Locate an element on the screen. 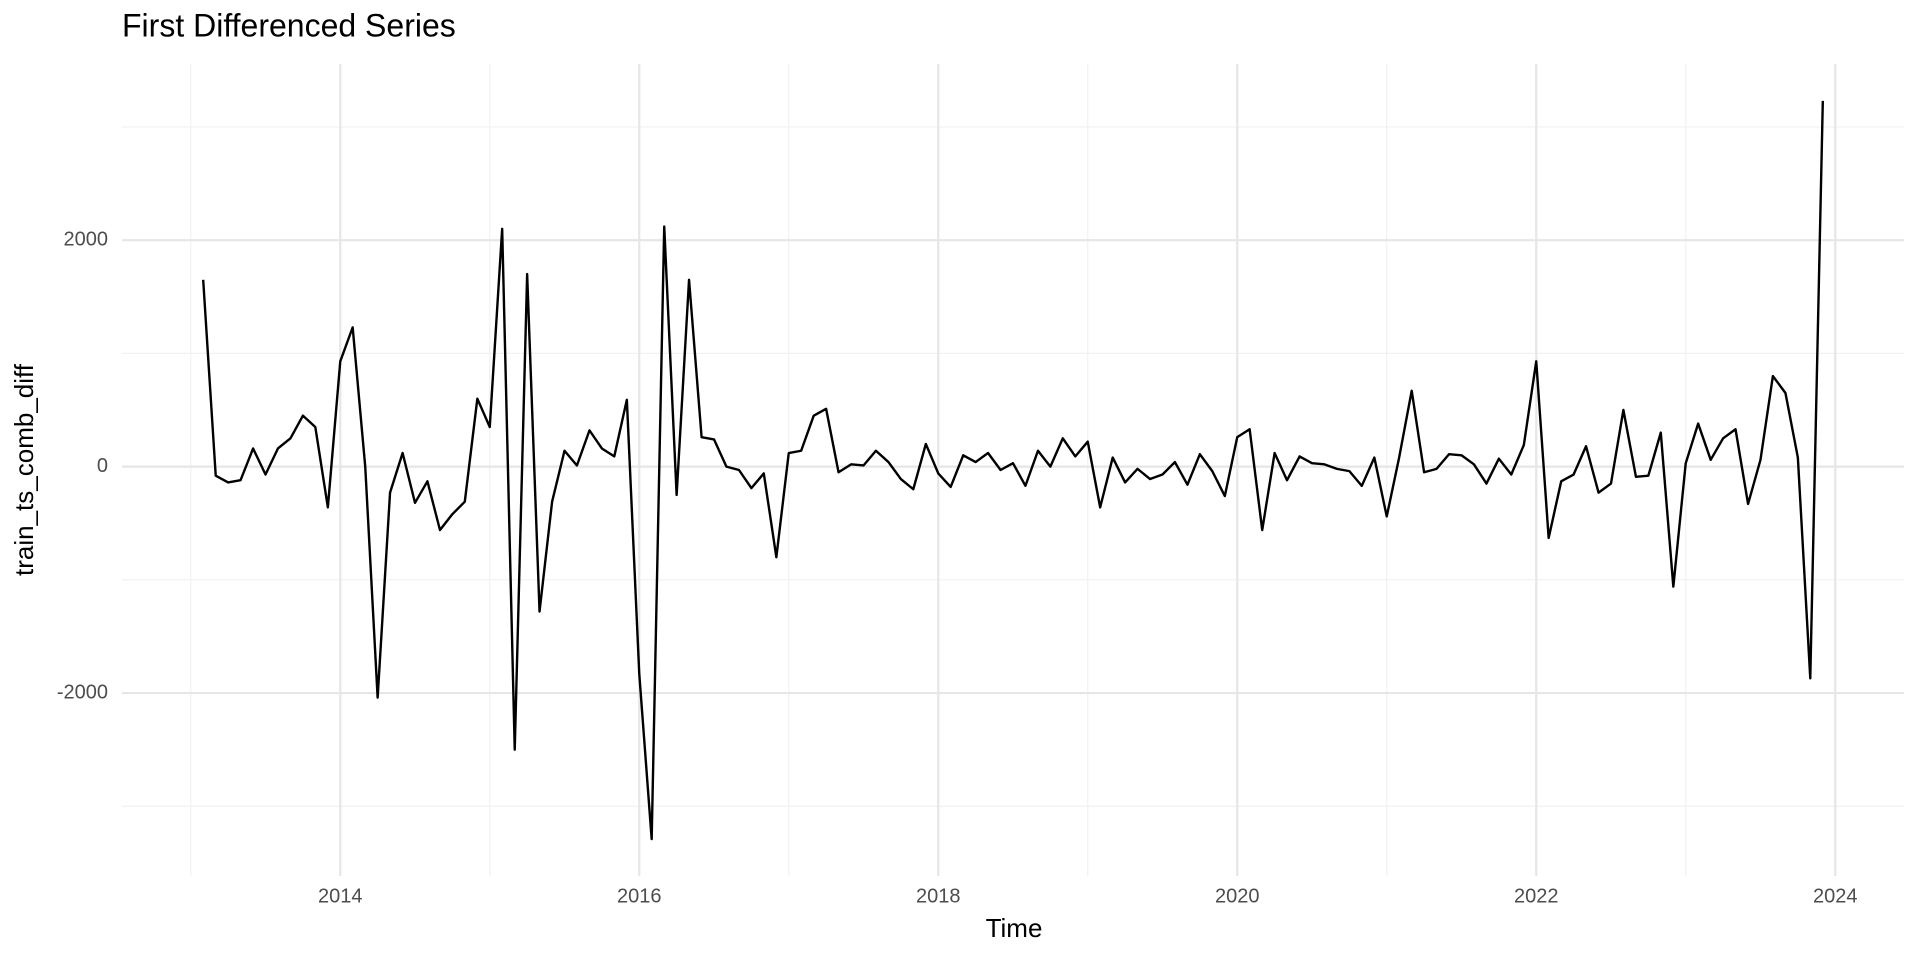  x-axis-title: Time is located at coordinates (1014, 928).